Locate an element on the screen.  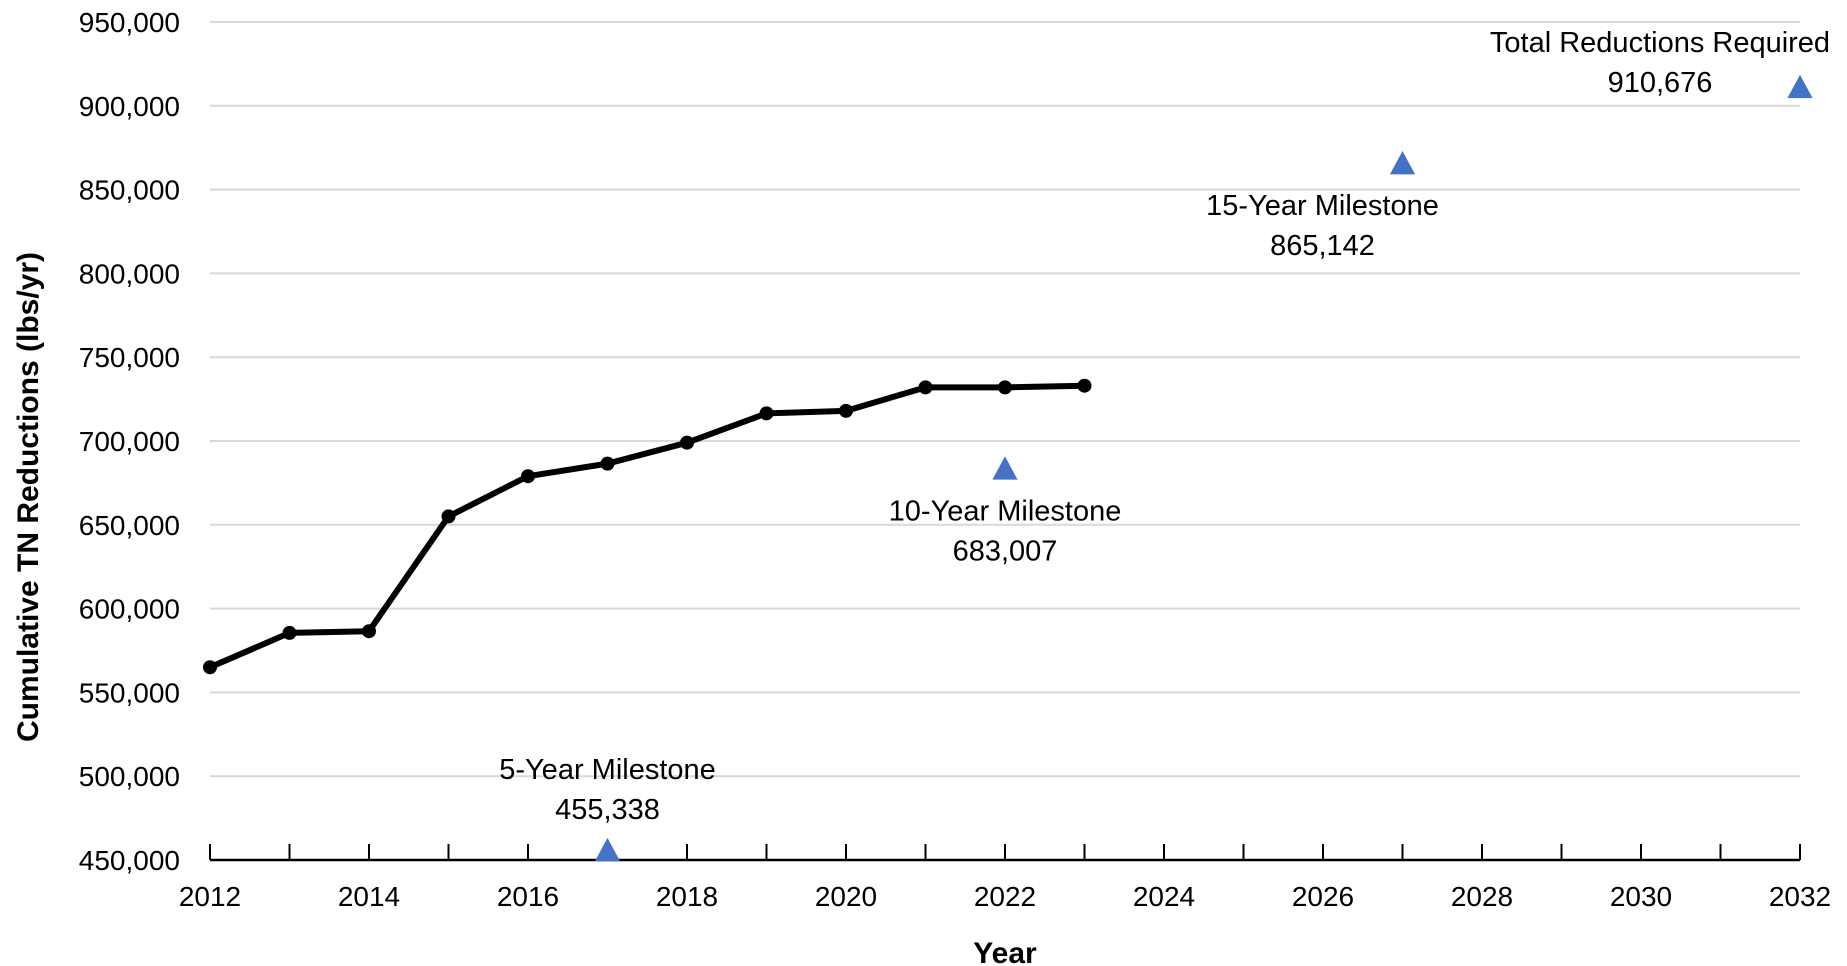
milestone-value: 455,338 is located at coordinates (607, 810).